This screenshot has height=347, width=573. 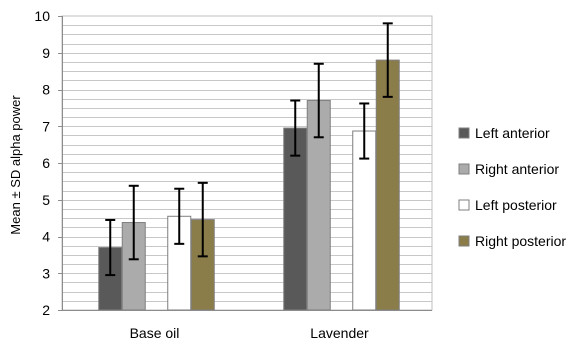 What do you see at coordinates (155, 333) in the screenshot?
I see `x-category-label: Base oil` at bounding box center [155, 333].